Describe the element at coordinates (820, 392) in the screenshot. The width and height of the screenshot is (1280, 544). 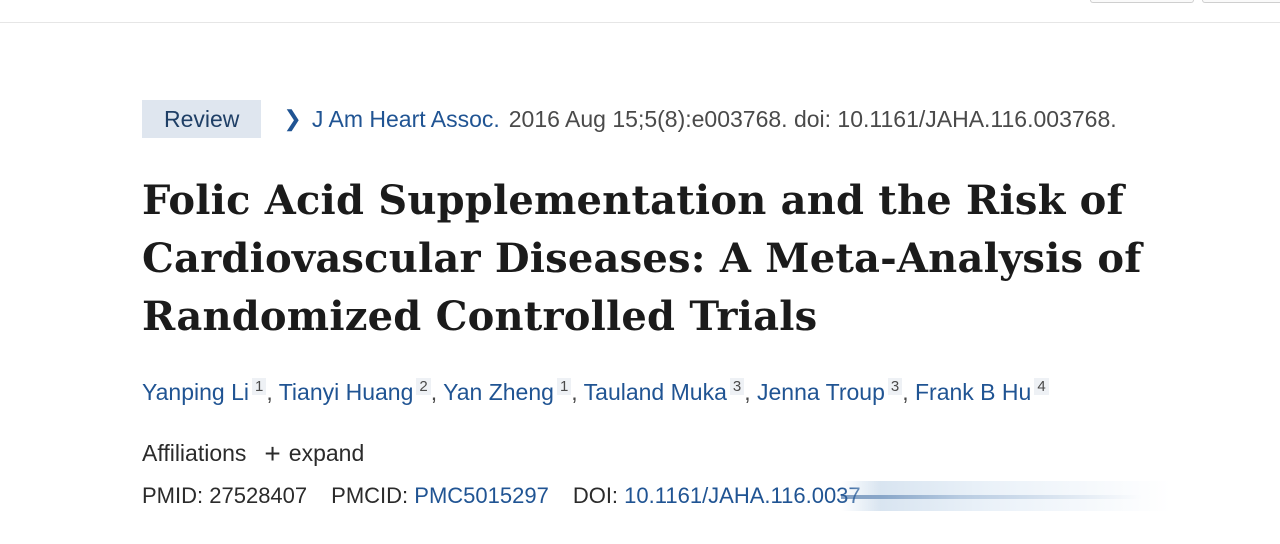
I see `author-link: Jenna Troup` at that location.